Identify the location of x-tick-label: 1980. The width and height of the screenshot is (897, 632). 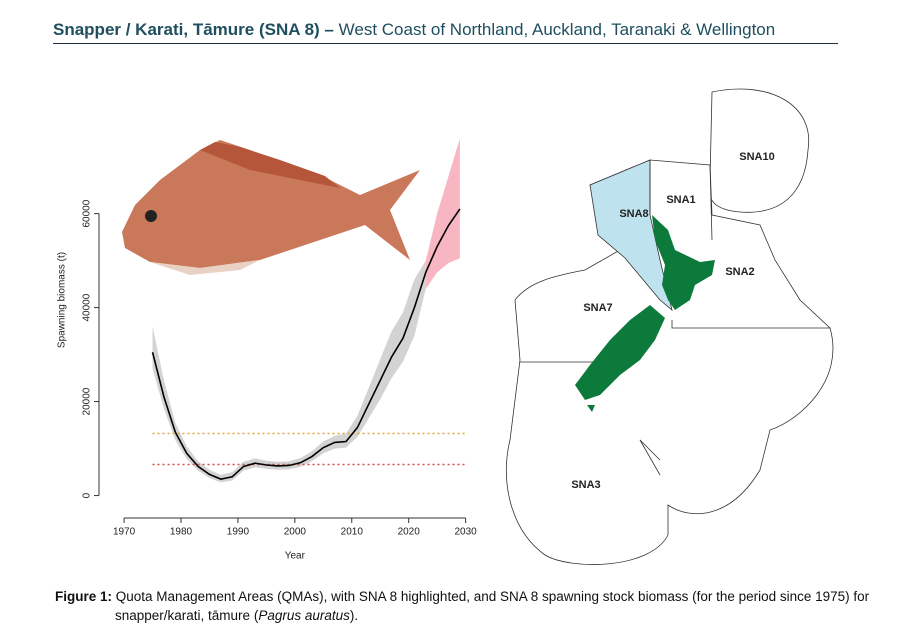
(181, 532).